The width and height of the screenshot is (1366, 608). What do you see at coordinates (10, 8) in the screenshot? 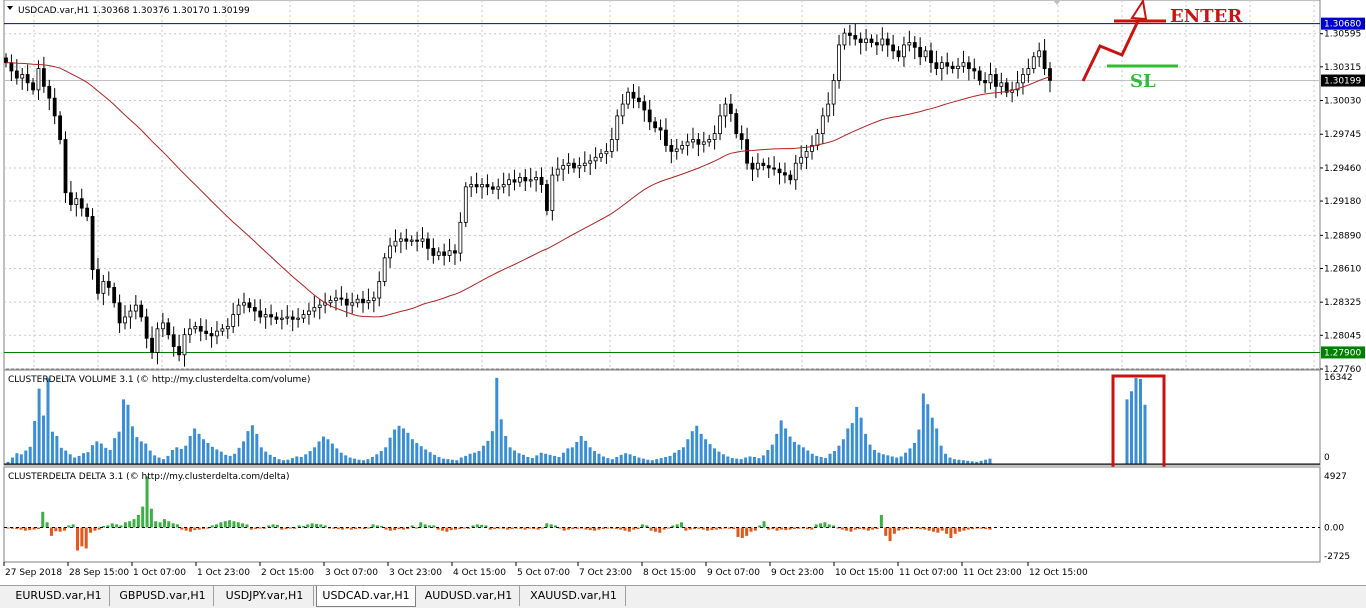
I see `chevron-down-icon` at bounding box center [10, 8].